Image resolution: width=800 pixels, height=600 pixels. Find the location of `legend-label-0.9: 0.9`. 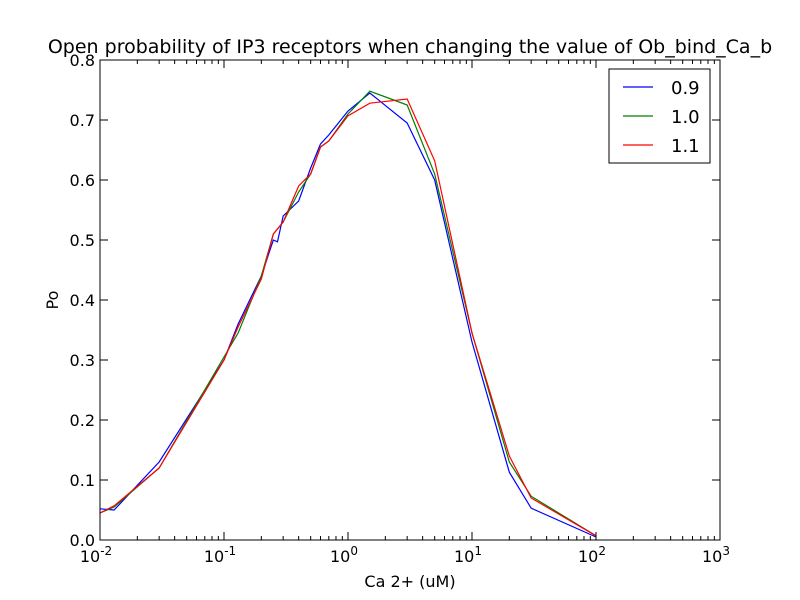

legend-label-0.9: 0.9 is located at coordinates (685, 88).